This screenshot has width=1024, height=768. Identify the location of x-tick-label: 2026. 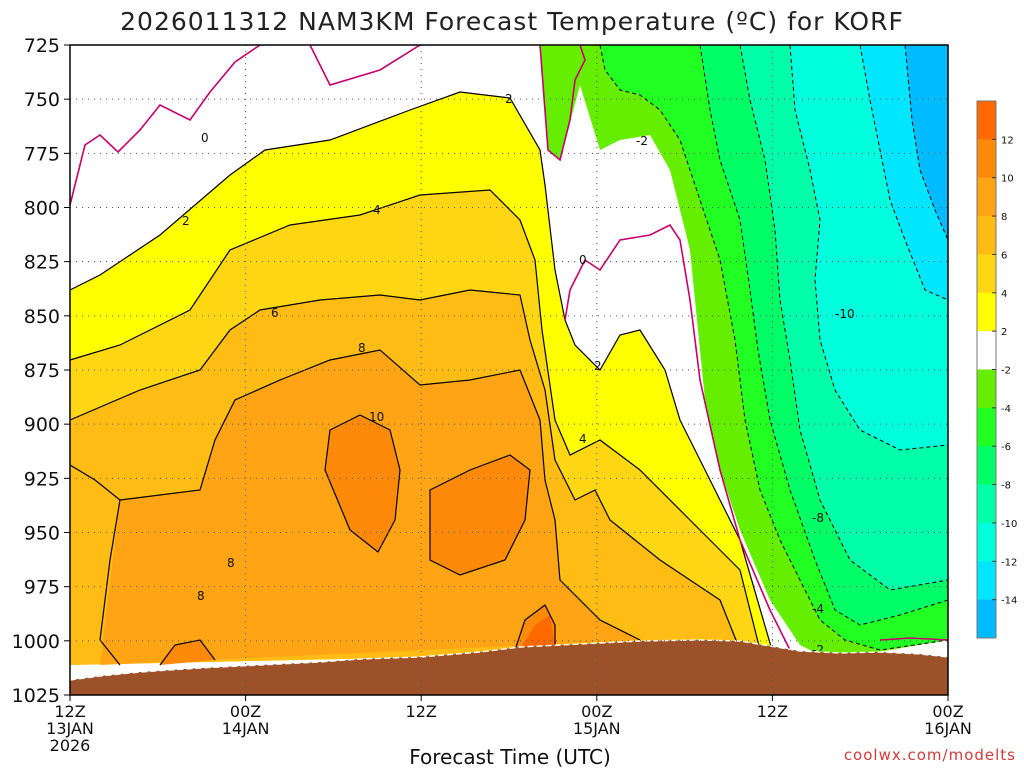
(70, 745).